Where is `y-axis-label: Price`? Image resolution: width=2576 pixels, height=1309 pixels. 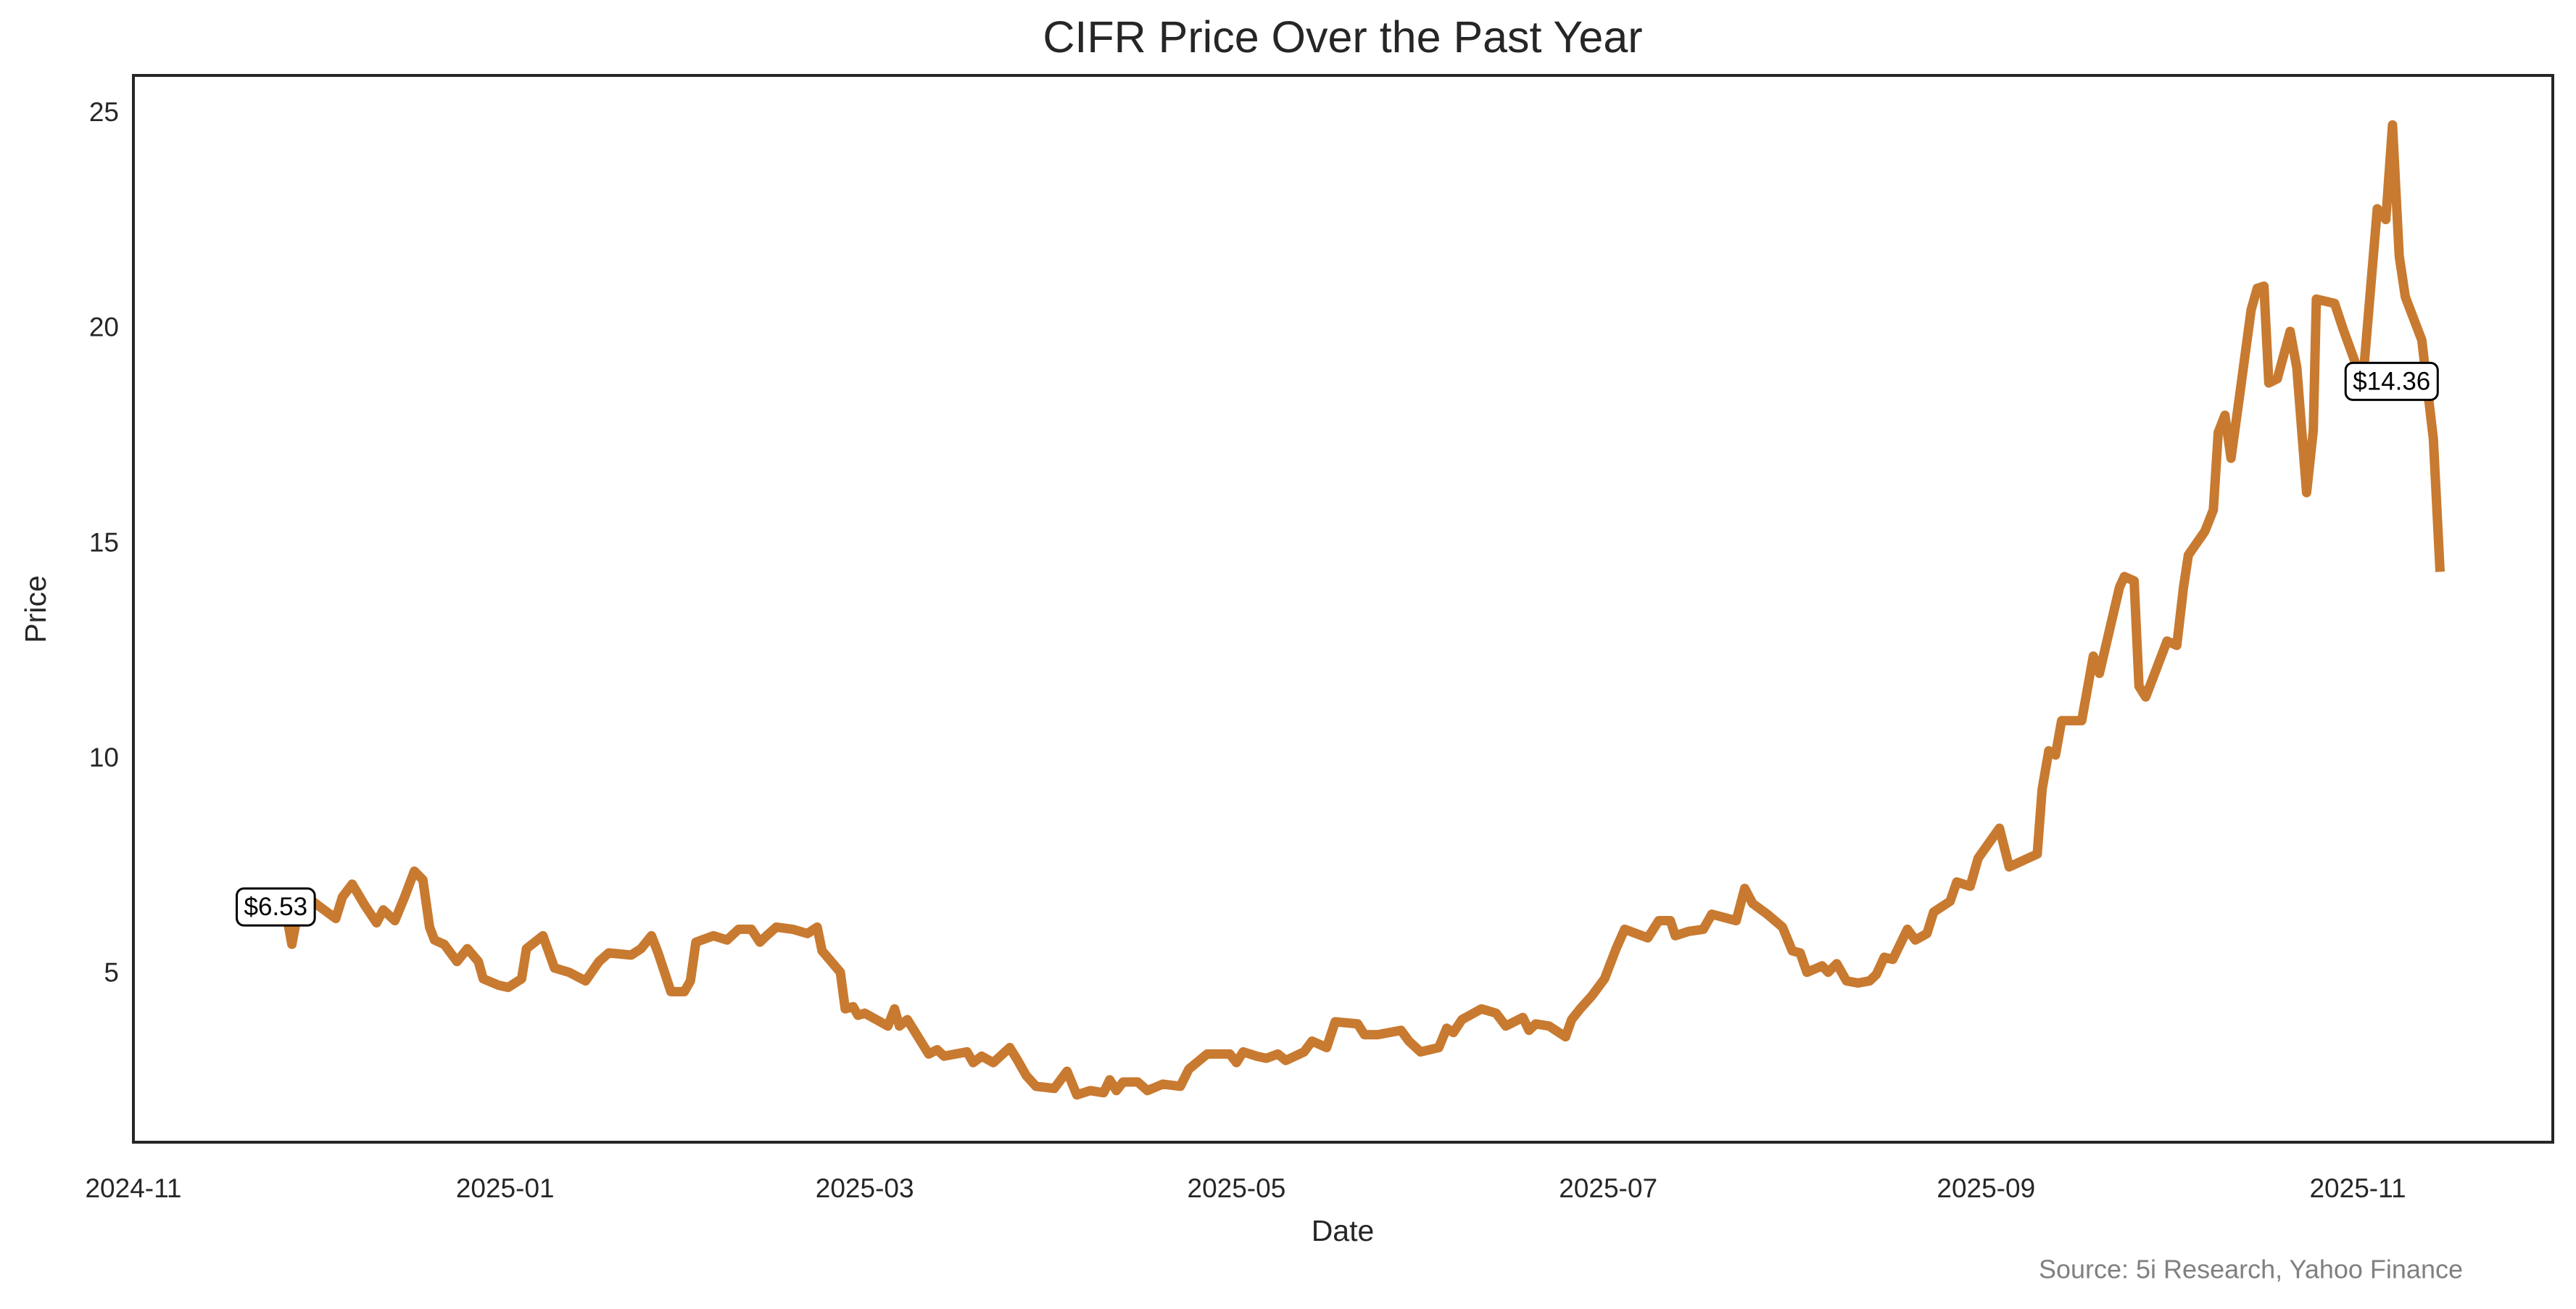 y-axis-label: Price is located at coordinates (35, 609).